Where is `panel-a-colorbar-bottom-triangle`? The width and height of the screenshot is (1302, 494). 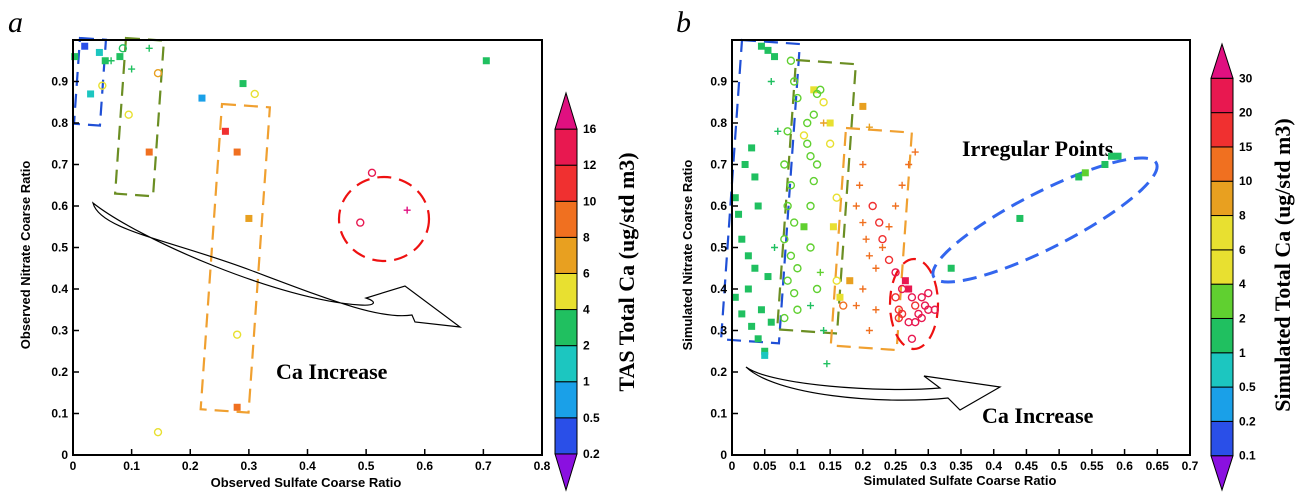
panel-a-colorbar-bottom-triangle is located at coordinates (566, 472).